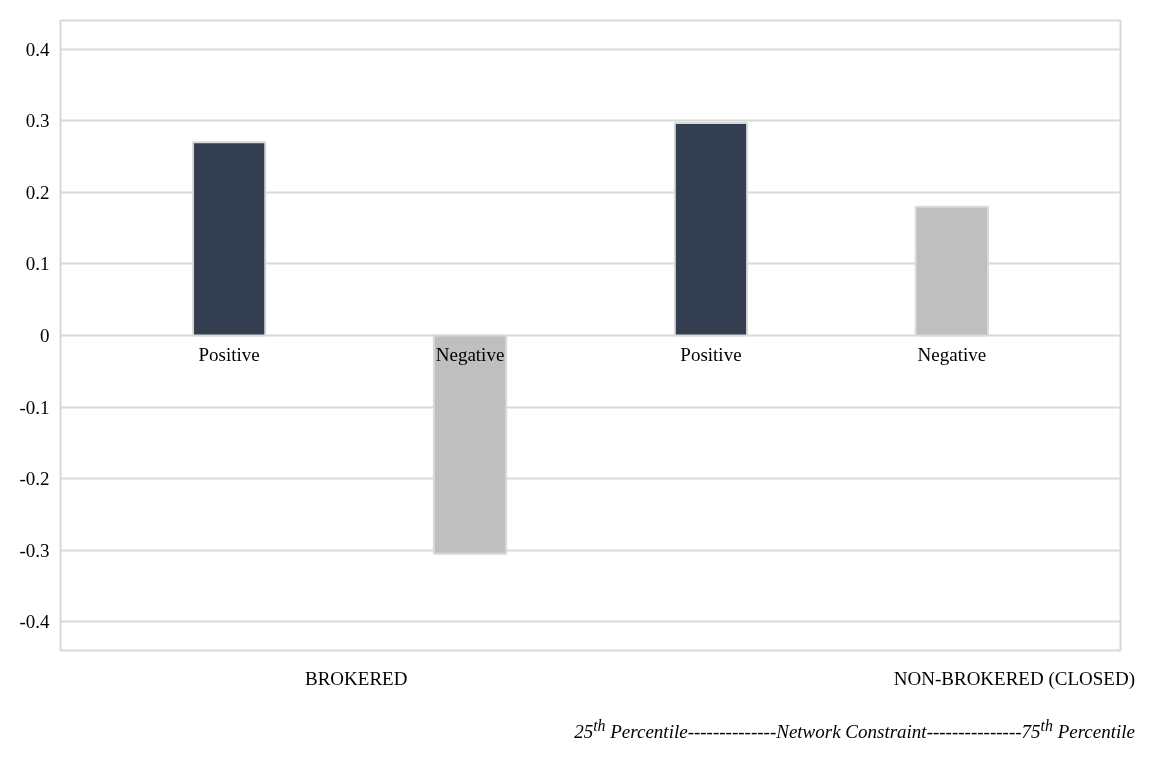 This screenshot has width=1154, height=777. What do you see at coordinates (34, 622) in the screenshot?
I see `y-tick-label: -0.4` at bounding box center [34, 622].